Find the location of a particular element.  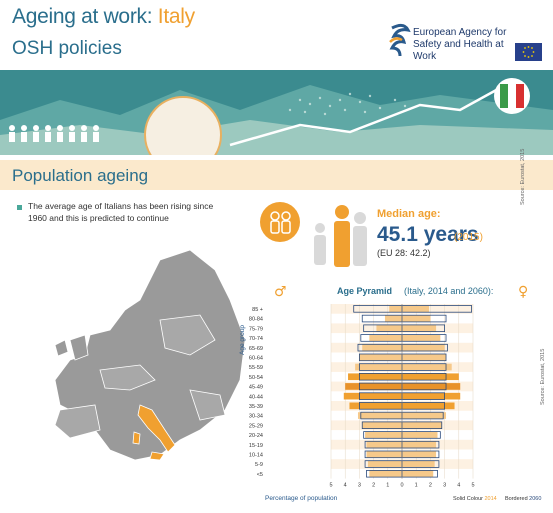

europe-map is located at coordinates (150, 355).